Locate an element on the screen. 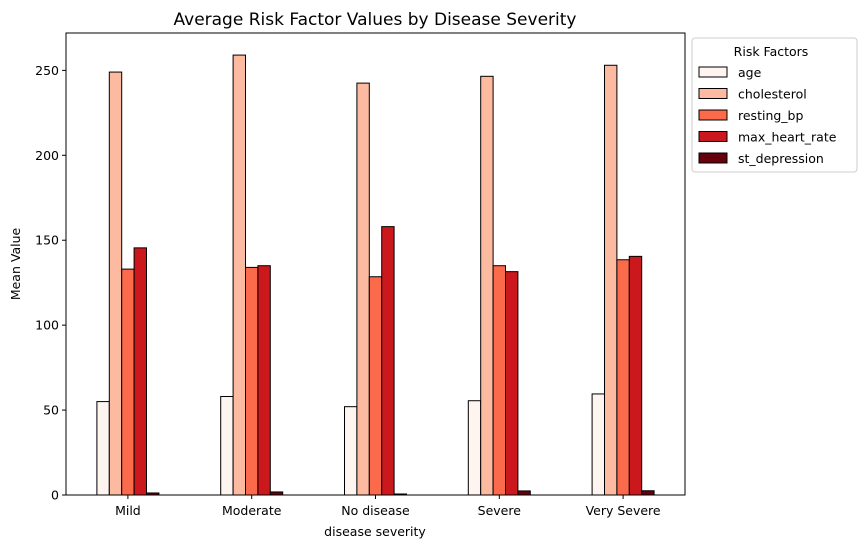 Image resolution: width=862 pixels, height=548 pixels. bar-max-heart-rate-no-disease is located at coordinates (388, 361).